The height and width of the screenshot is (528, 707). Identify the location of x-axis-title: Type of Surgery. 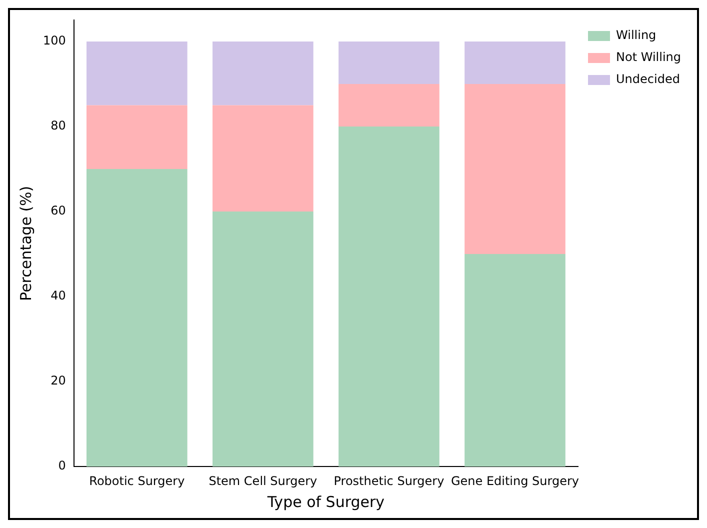
(325, 501).